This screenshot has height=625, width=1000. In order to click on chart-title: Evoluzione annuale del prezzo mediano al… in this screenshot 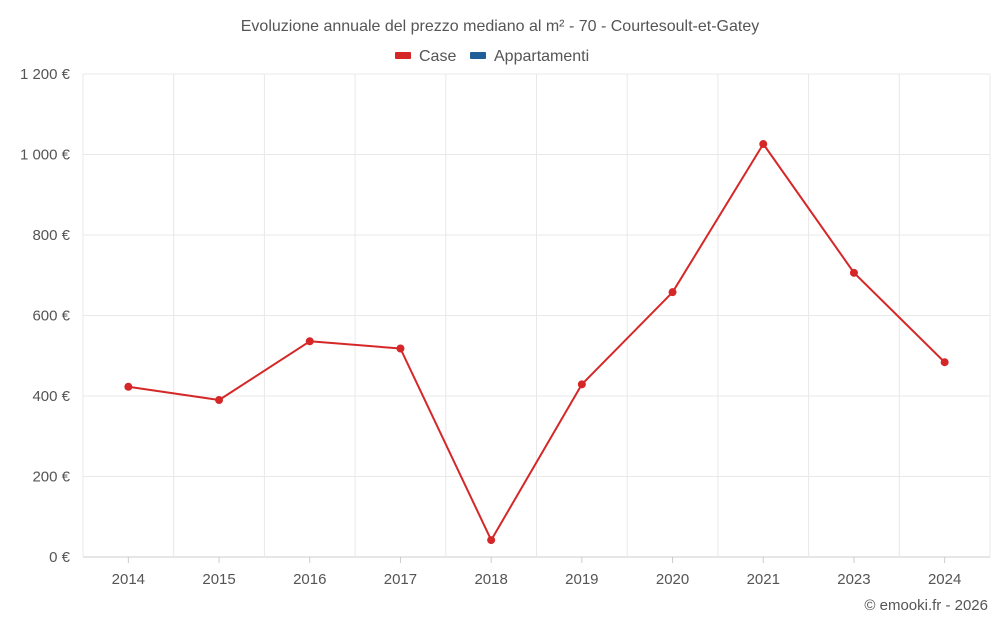, I will do `click(500, 26)`.